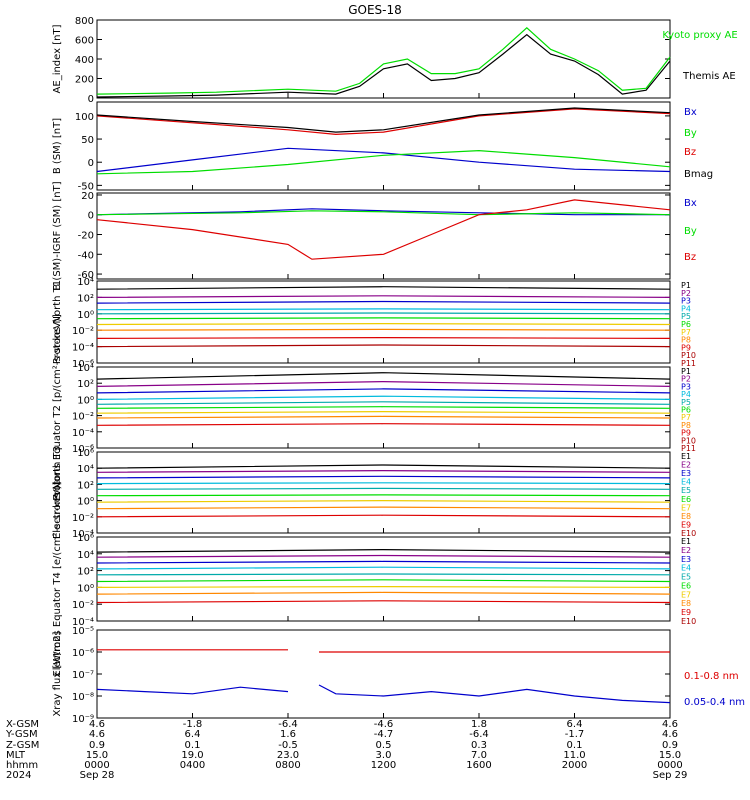 Image resolution: width=750 pixels, height=800 pixels. I want to click on x-row-label: X-GSM, so click(22, 724).